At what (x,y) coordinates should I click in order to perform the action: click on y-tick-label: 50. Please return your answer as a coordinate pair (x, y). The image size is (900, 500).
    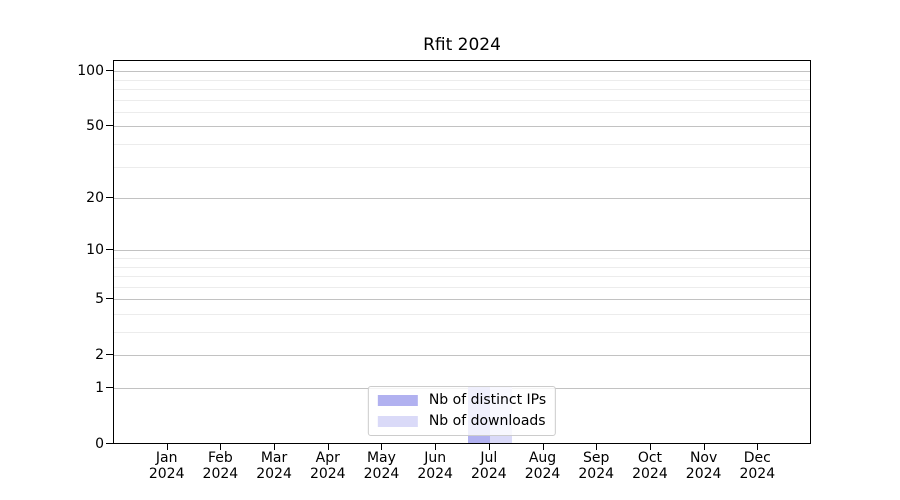
    Looking at the image, I should click on (95, 126).